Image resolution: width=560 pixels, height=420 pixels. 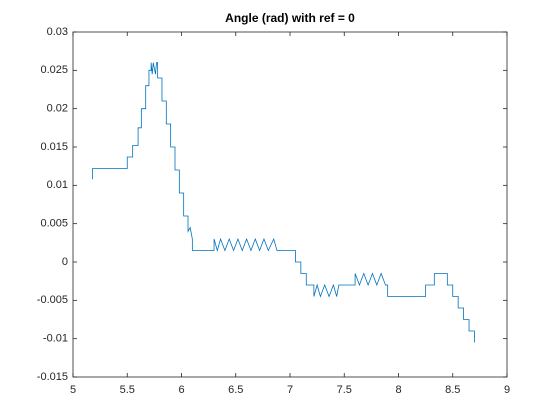 I want to click on x-tick-label: 8.5, so click(x=452, y=390).